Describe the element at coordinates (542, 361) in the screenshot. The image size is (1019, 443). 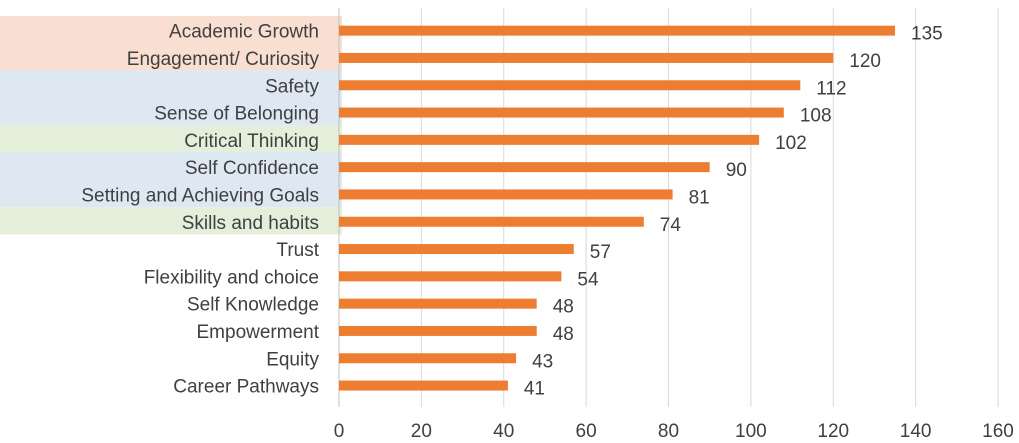
I see `data-label: 43` at that location.